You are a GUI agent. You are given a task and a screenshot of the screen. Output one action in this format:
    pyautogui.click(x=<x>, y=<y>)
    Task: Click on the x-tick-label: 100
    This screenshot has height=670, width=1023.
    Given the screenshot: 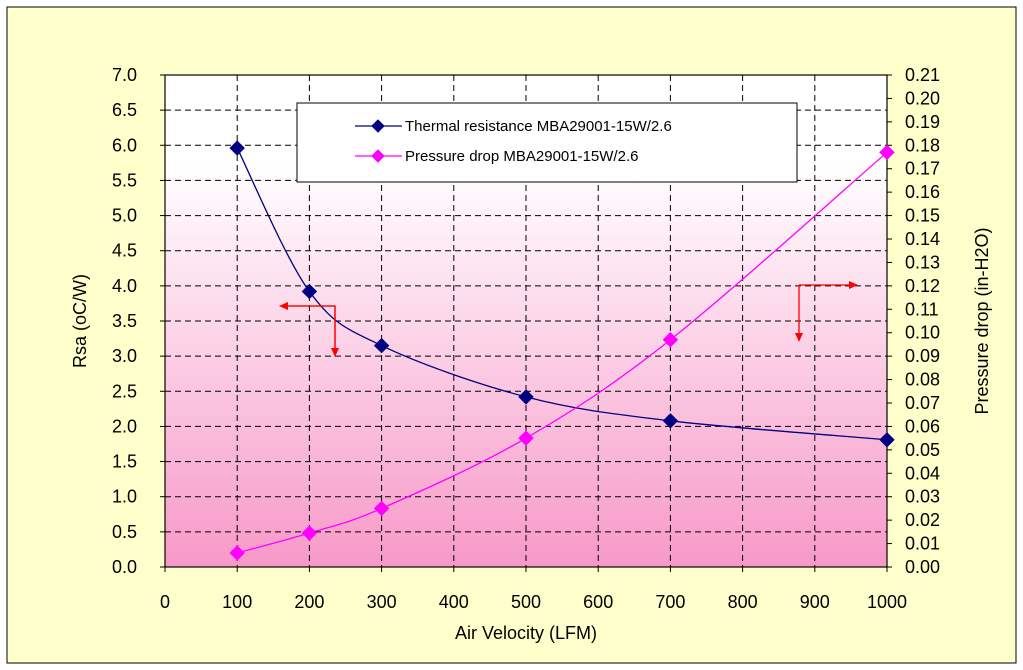 What is the action you would take?
    pyautogui.click(x=237, y=602)
    